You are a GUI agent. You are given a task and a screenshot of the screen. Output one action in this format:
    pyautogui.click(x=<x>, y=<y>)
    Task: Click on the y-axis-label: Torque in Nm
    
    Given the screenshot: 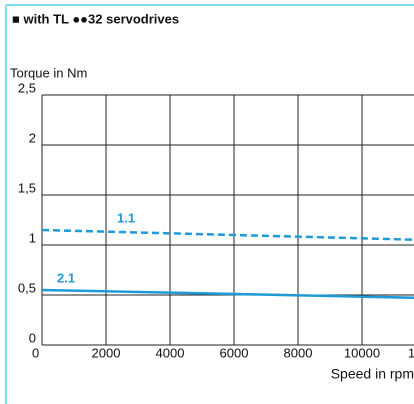 What is the action you would take?
    pyautogui.click(x=48, y=72)
    